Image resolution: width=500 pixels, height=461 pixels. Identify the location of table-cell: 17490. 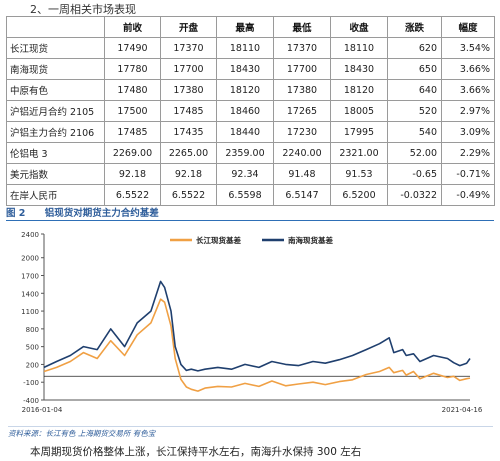
(132, 48).